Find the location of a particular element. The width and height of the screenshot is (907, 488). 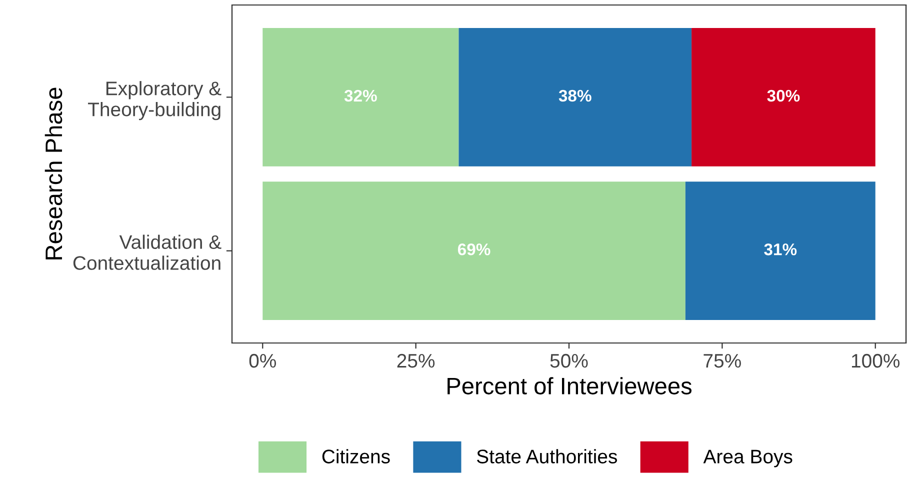

data-label: 38% is located at coordinates (575, 96).